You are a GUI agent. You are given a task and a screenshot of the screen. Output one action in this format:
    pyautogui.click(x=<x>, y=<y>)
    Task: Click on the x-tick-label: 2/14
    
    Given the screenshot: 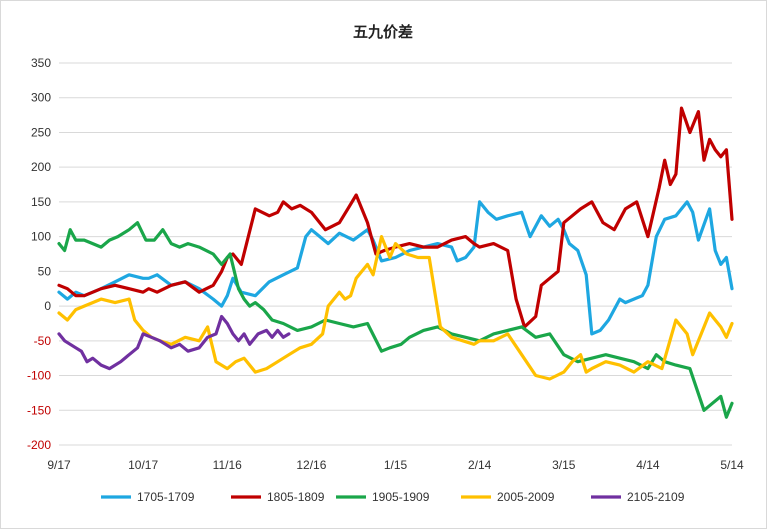 What is the action you would take?
    pyautogui.click(x=480, y=465)
    